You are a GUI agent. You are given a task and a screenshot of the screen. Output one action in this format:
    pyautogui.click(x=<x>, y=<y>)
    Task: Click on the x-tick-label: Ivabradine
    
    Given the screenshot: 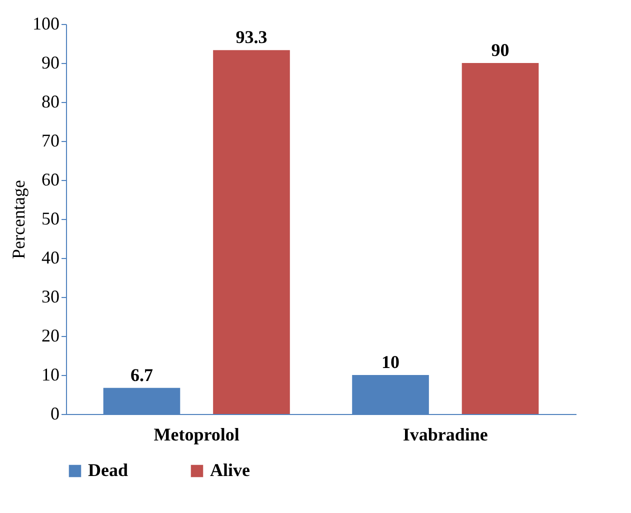 What is the action you would take?
    pyautogui.click(x=445, y=434)
    